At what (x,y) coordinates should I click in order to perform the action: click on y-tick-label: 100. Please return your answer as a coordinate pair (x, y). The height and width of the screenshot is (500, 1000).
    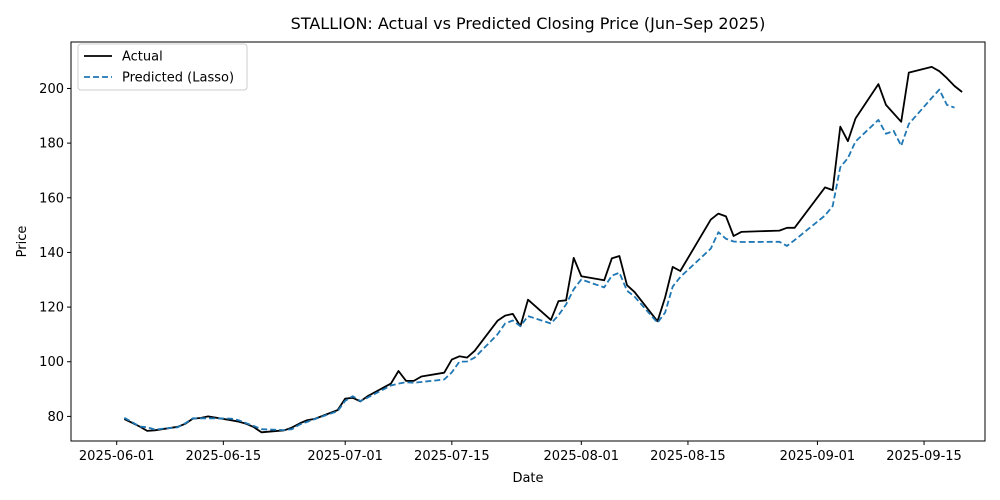
    Looking at the image, I should click on (51, 362).